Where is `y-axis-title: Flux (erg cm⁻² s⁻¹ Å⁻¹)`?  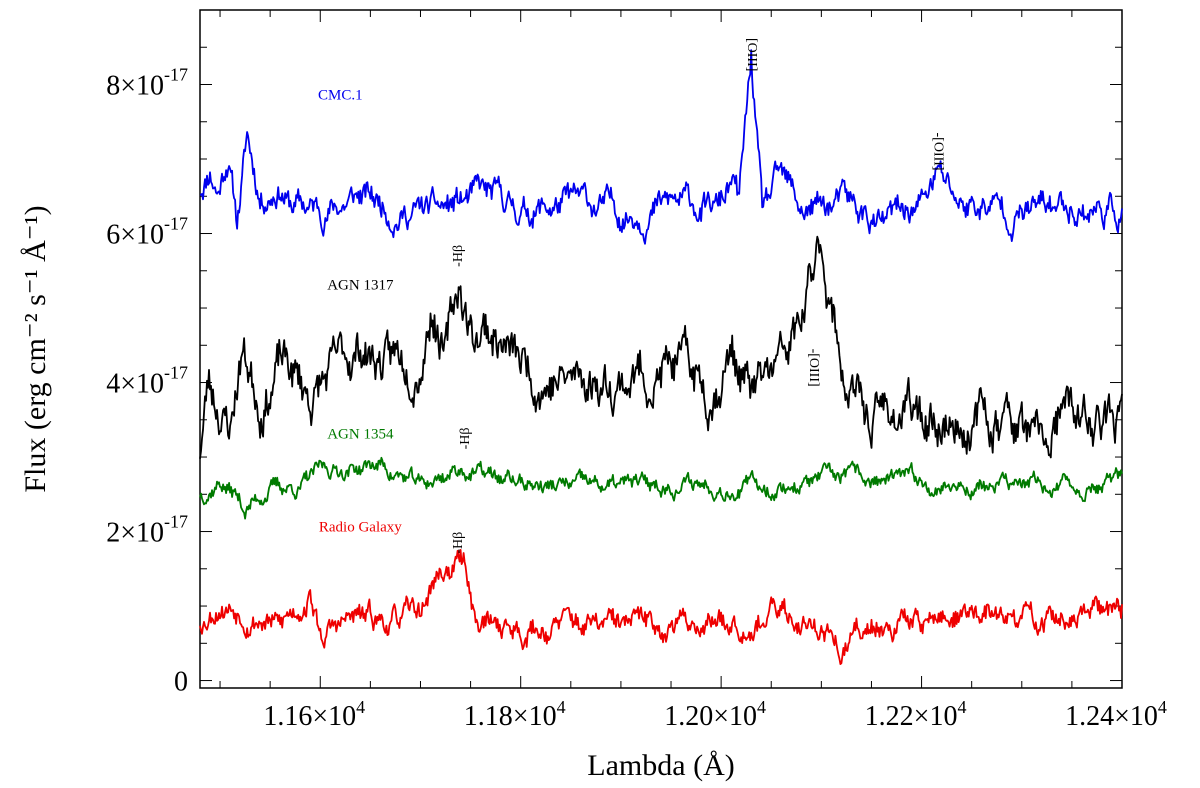 y-axis-title: Flux (erg cm⁻² s⁻¹ Å⁻¹) is located at coordinates (35, 348).